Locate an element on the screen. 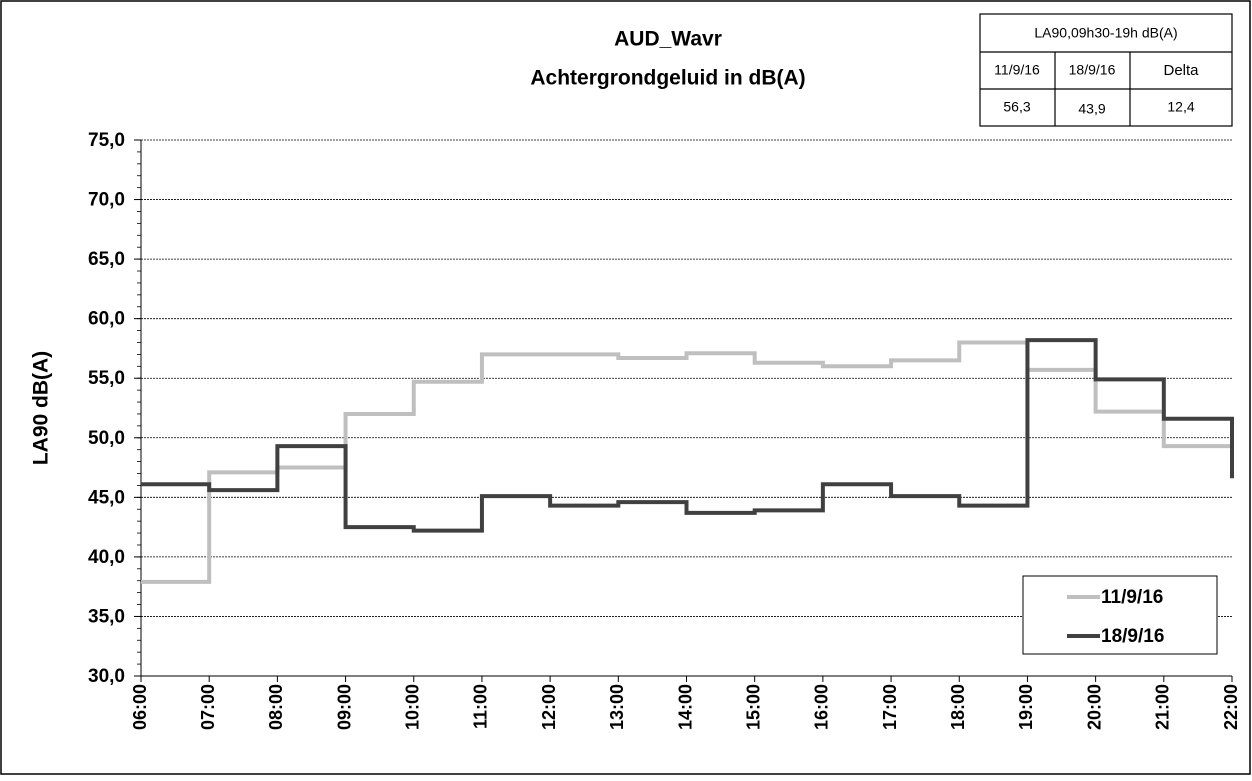 The height and width of the screenshot is (781, 1252). table-border is located at coordinates (1106, 70).